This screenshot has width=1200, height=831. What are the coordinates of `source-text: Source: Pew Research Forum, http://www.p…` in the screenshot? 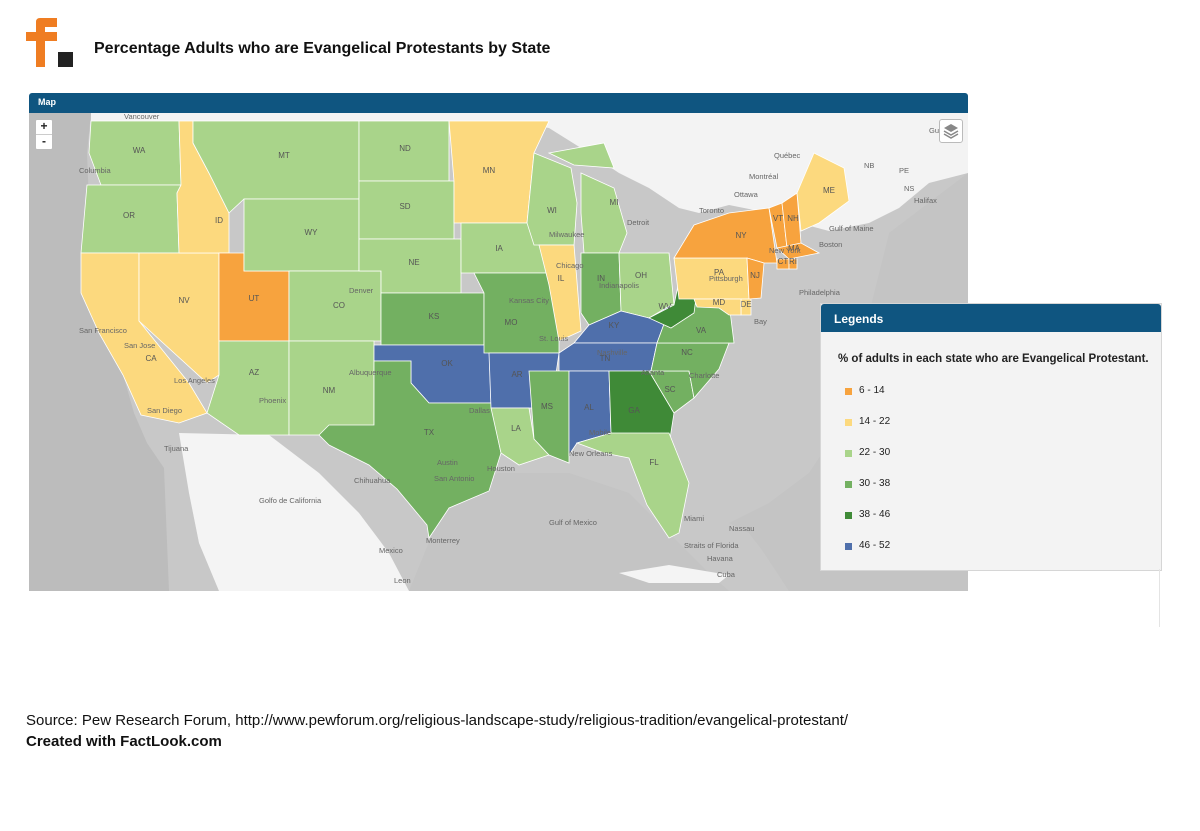 It's located at (437, 720).